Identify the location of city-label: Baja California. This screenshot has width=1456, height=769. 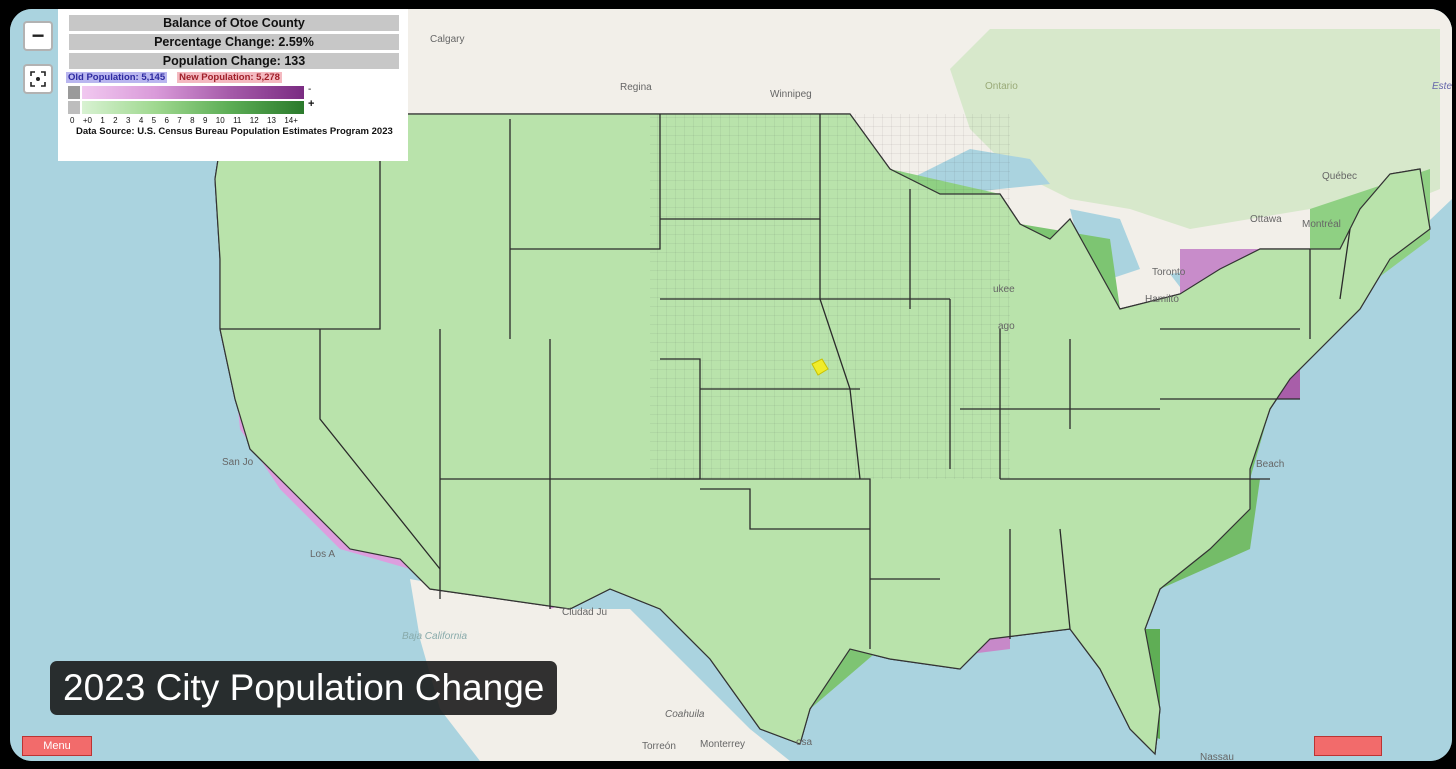
(435, 636).